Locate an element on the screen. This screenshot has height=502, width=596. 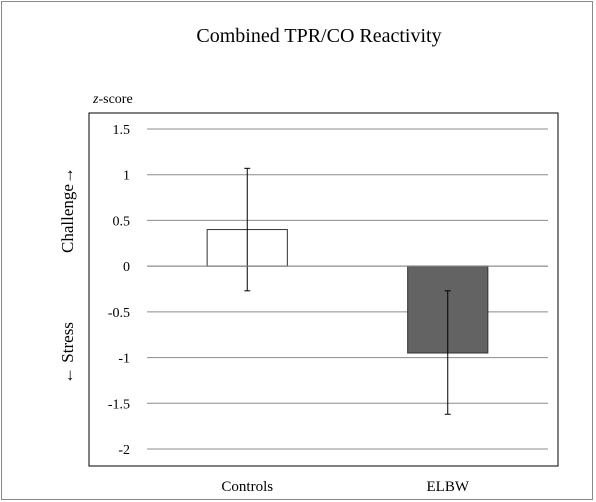
x-tick-label-elbw: ELBW is located at coordinates (448, 487).